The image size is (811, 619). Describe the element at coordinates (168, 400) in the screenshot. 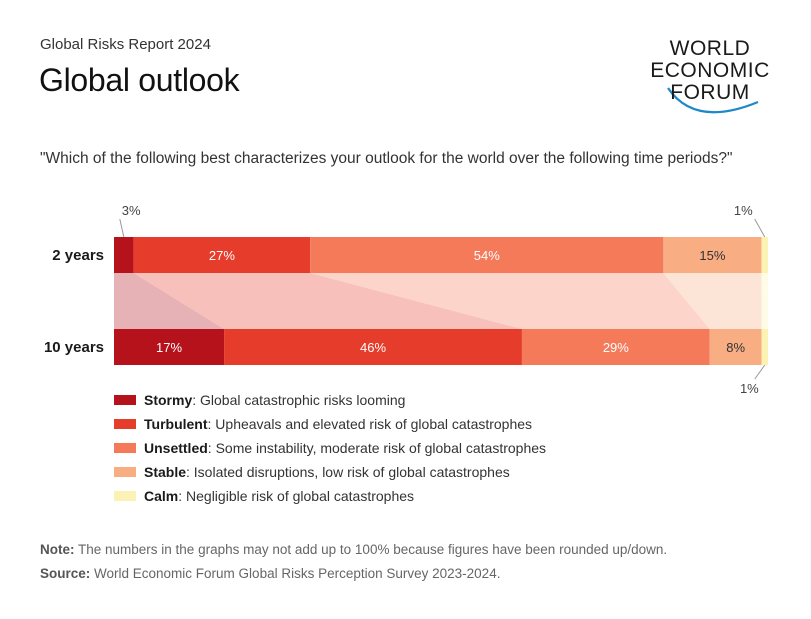

I see `legend-name: Stormy` at that location.